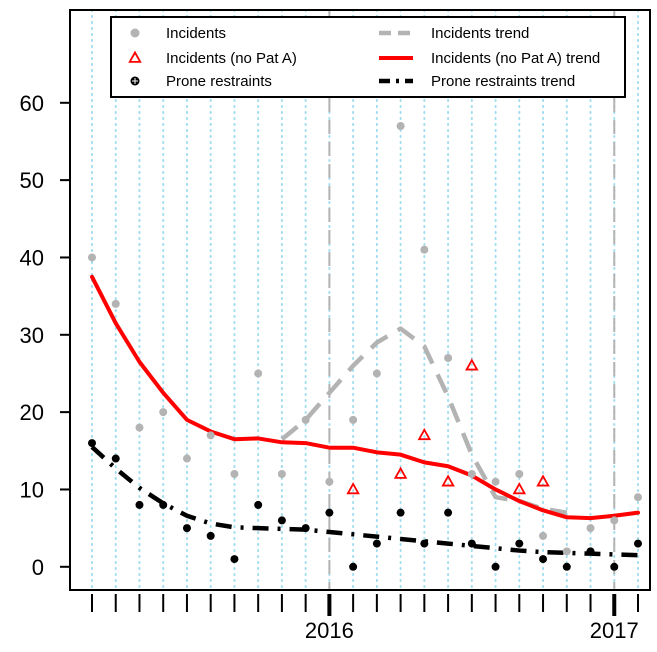 The height and width of the screenshot is (652, 657). Describe the element at coordinates (196, 33) in the screenshot. I see `legend-label: Incidents` at that location.